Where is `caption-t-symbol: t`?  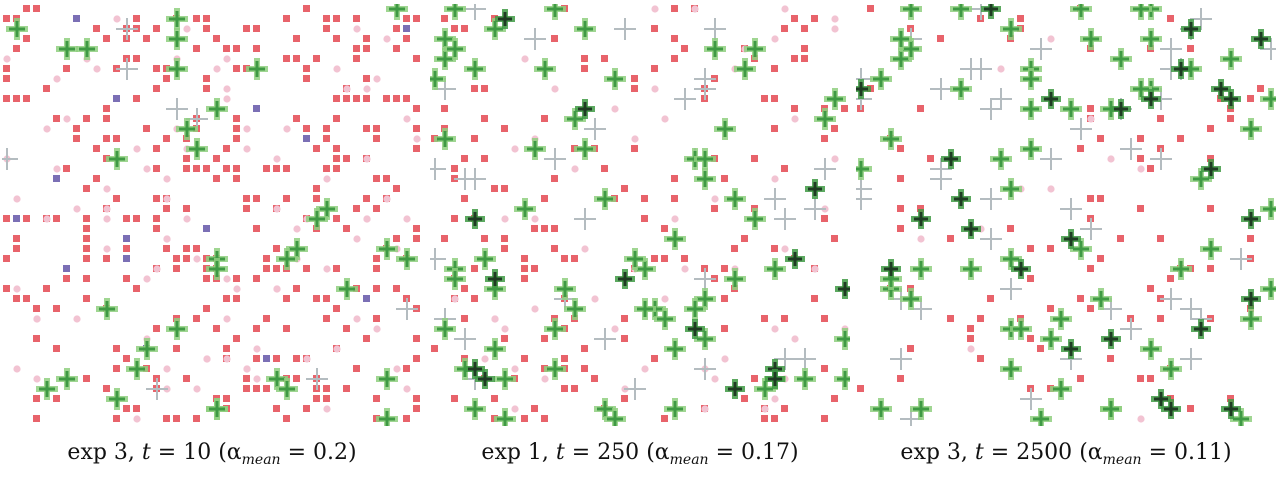 caption-t-symbol: t is located at coordinates (146, 452).